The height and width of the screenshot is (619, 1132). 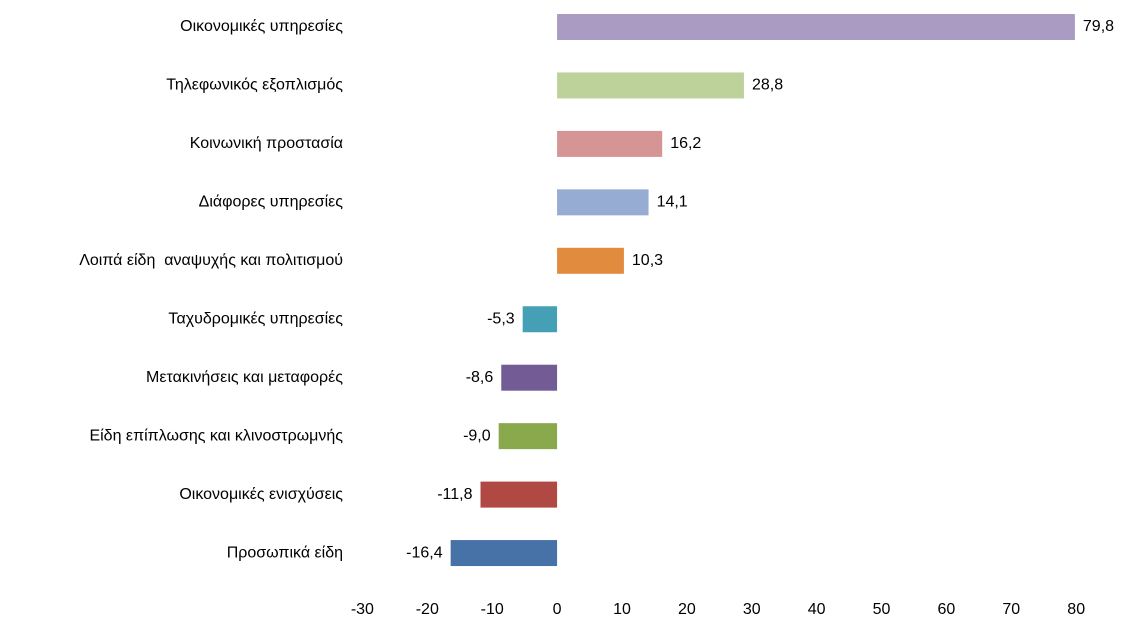 I want to click on x-tick-label: 40, so click(x=817, y=609).